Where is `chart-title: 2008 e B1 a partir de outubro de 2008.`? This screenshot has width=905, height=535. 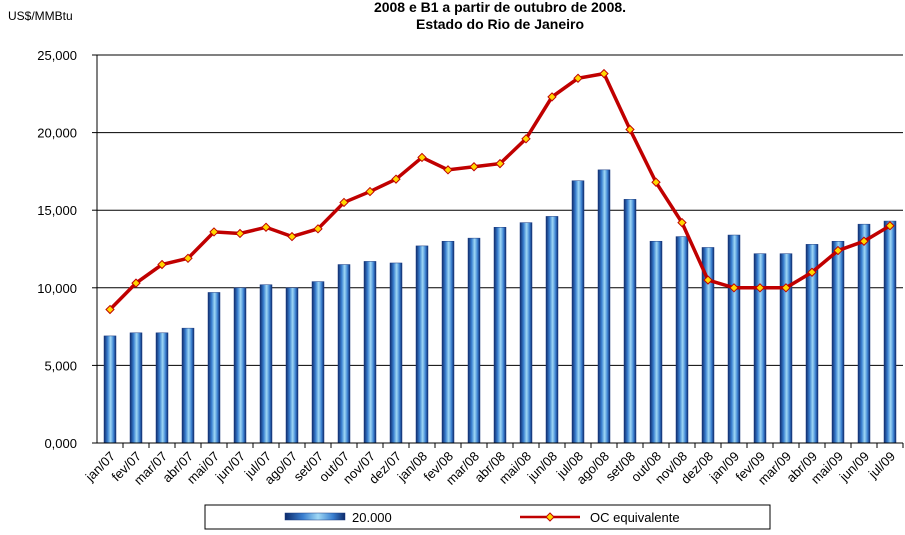 chart-title: 2008 e B1 a partir de outubro de 2008. is located at coordinates (500, 7).